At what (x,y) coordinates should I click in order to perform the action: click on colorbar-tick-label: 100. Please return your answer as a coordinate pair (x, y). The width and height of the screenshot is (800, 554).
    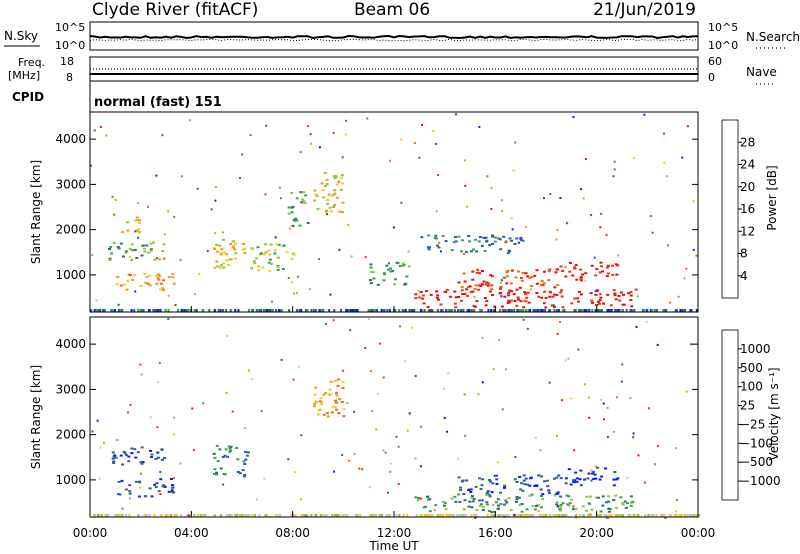
    Looking at the image, I should click on (751, 387).